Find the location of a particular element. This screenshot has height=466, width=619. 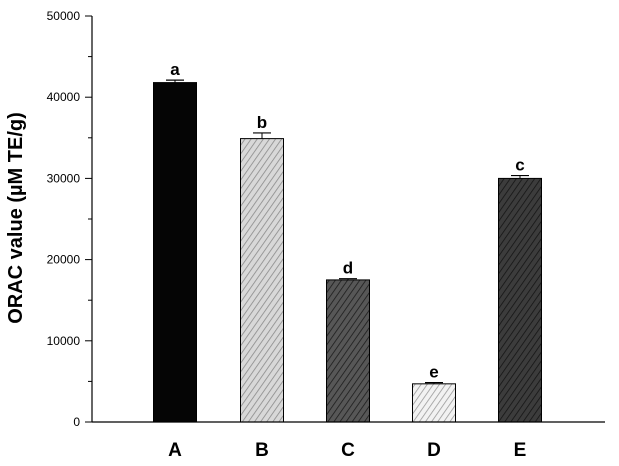

x-tick-label-e: E is located at coordinates (520, 450).